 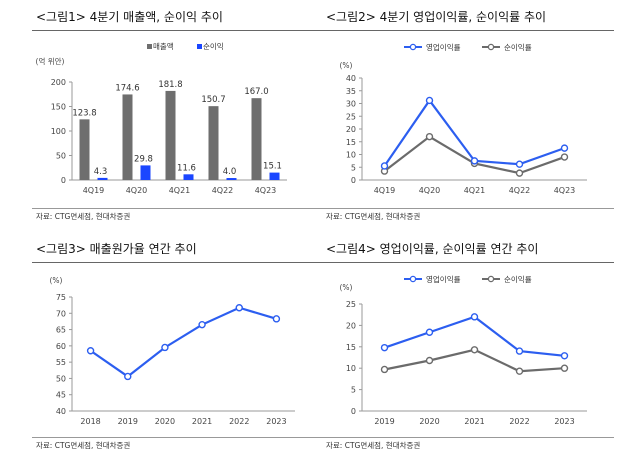 I want to click on chart-source-fig2: 자료: CTG면세점, 현대차증권, so click(x=373, y=216).